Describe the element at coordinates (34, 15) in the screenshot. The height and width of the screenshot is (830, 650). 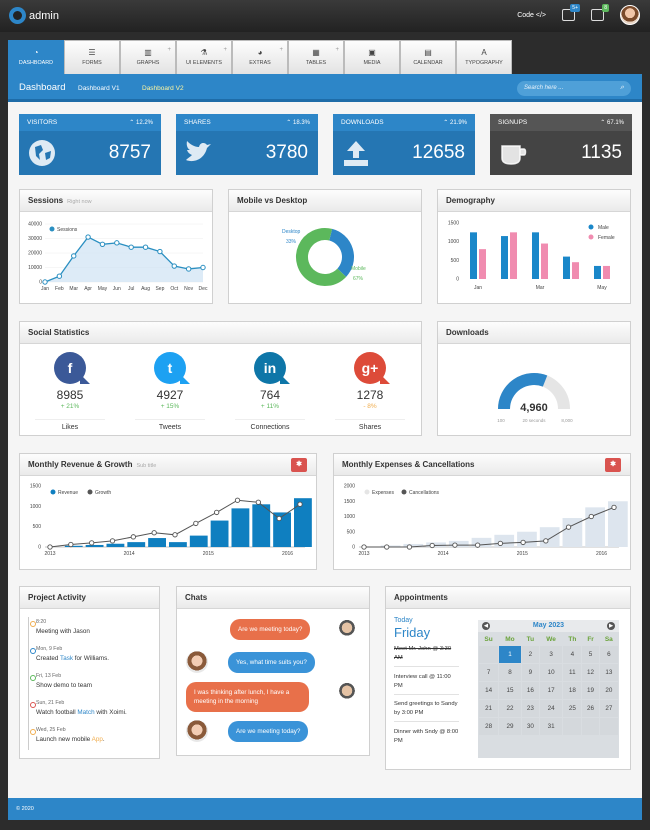
I see `logo: admin` at that location.